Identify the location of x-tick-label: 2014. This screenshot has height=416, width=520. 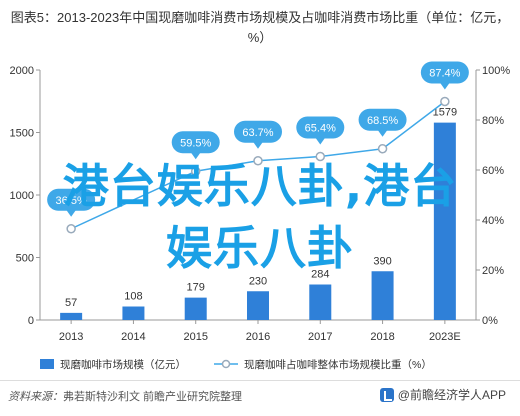
(133, 337).